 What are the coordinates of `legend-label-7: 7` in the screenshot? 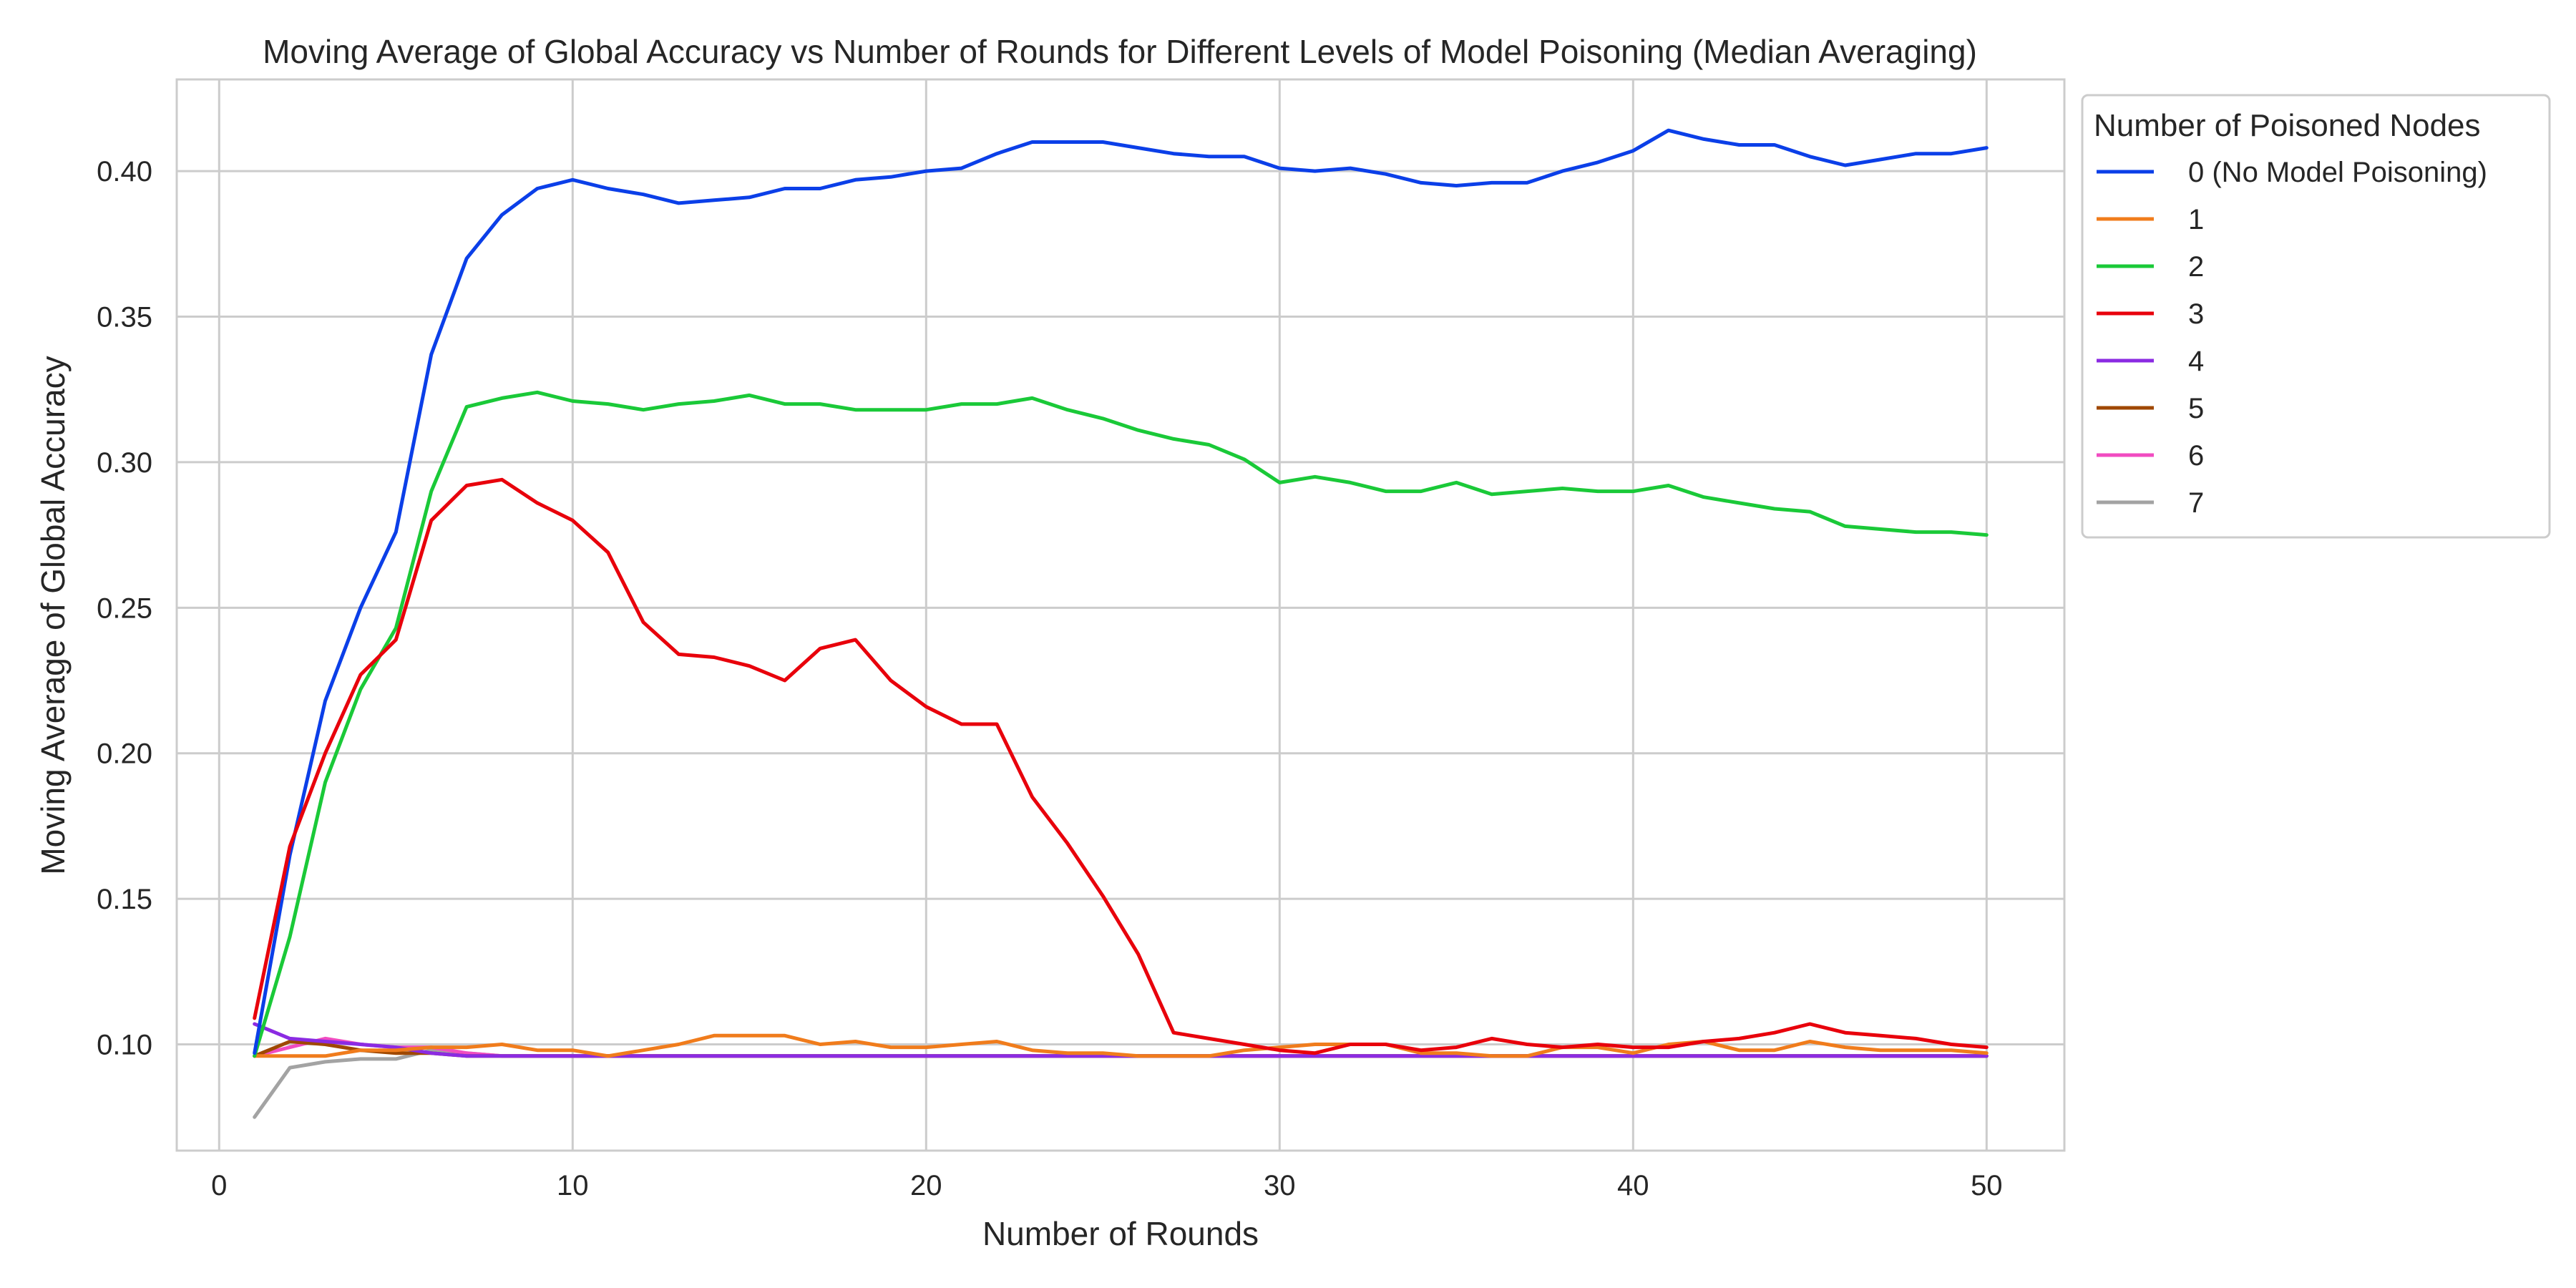 It's located at (2196, 503).